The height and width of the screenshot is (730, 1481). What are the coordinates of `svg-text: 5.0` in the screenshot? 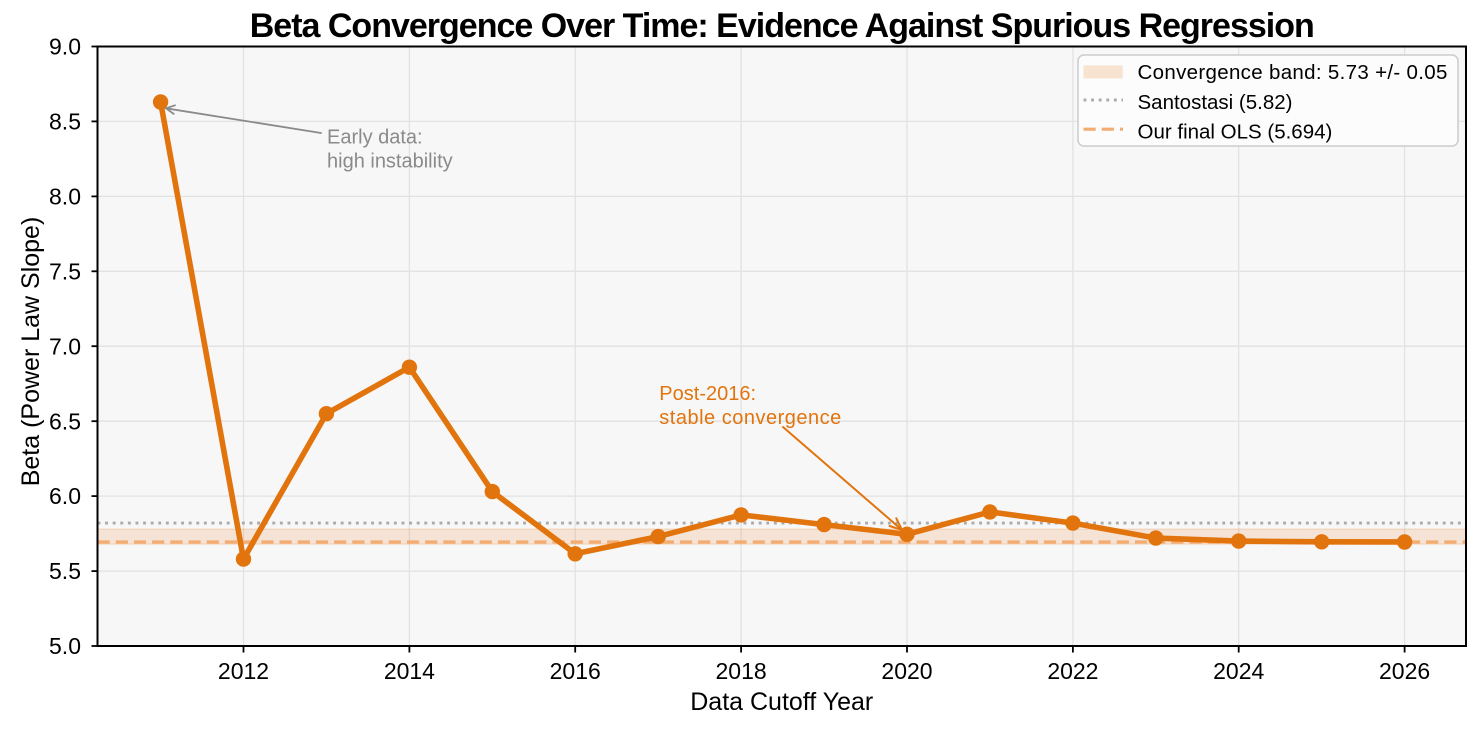 It's located at (65, 646).